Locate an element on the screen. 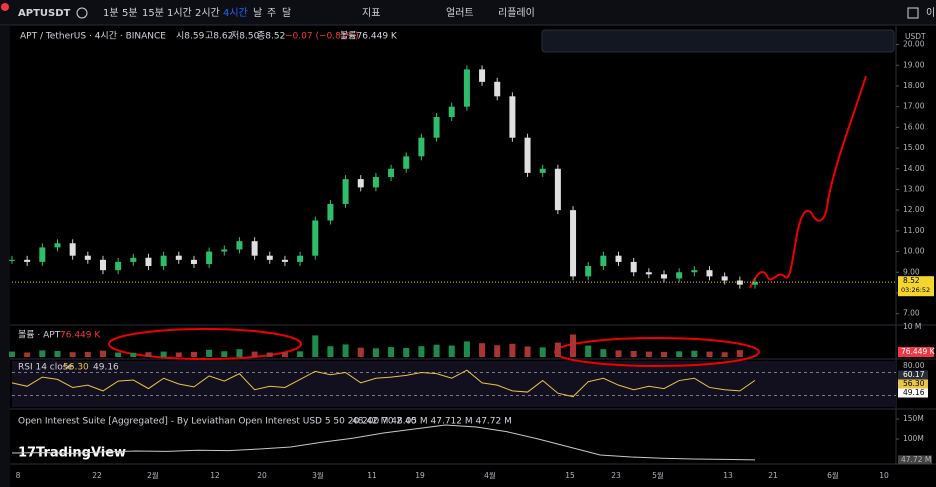  interval-button: 날 is located at coordinates (257, 13).